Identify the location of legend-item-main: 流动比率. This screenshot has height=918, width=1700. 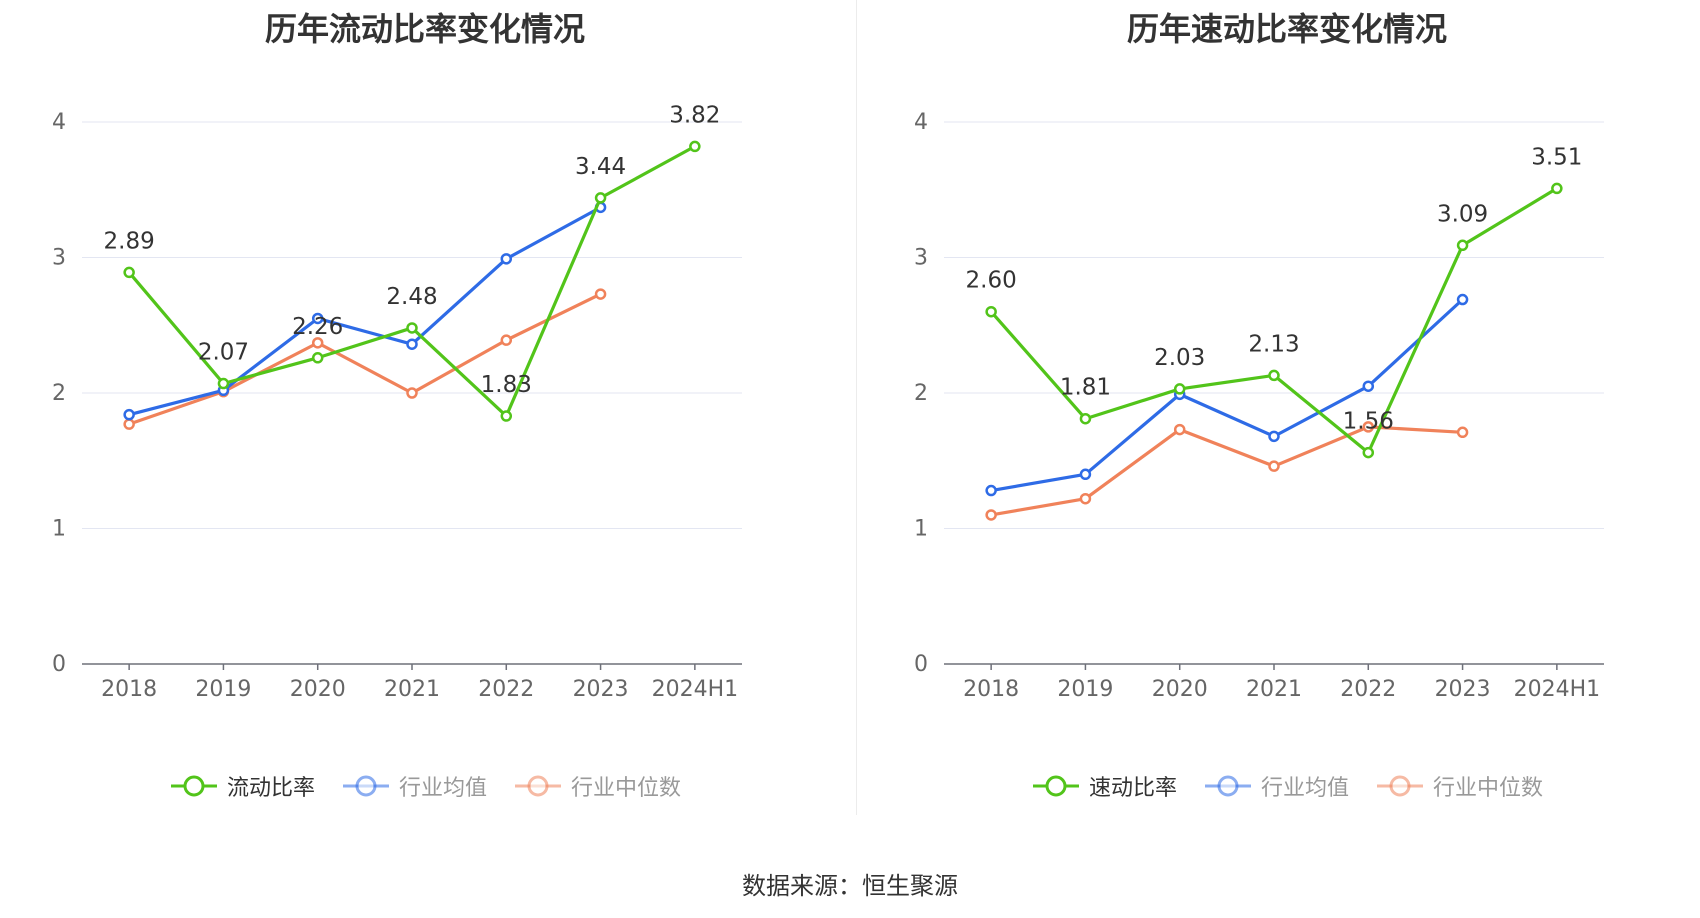
(242, 786).